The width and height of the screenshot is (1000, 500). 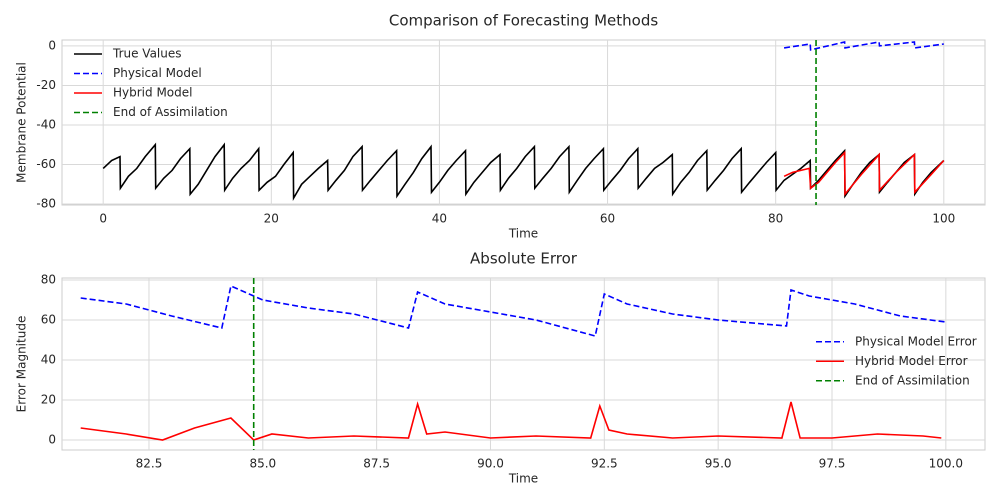 I want to click on chart-title: Comparison of Forecasting Methods, so click(x=523, y=21).